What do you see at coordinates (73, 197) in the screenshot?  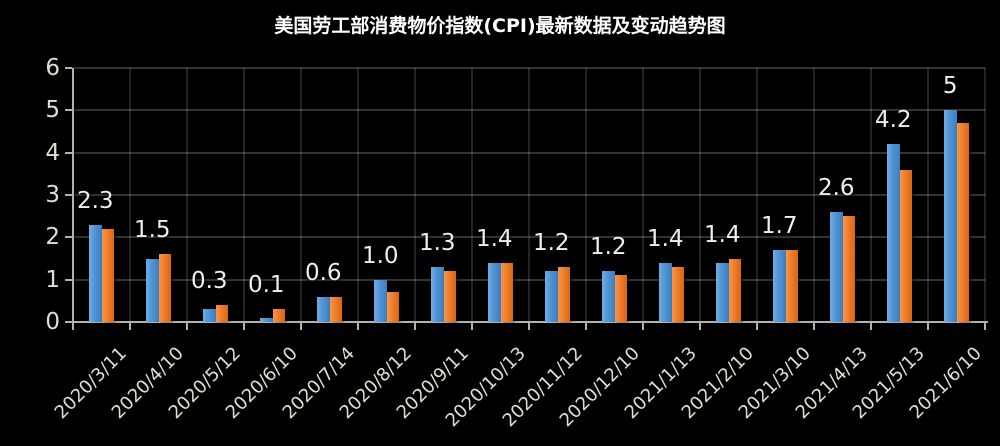 I see `y-axis-line` at bounding box center [73, 197].